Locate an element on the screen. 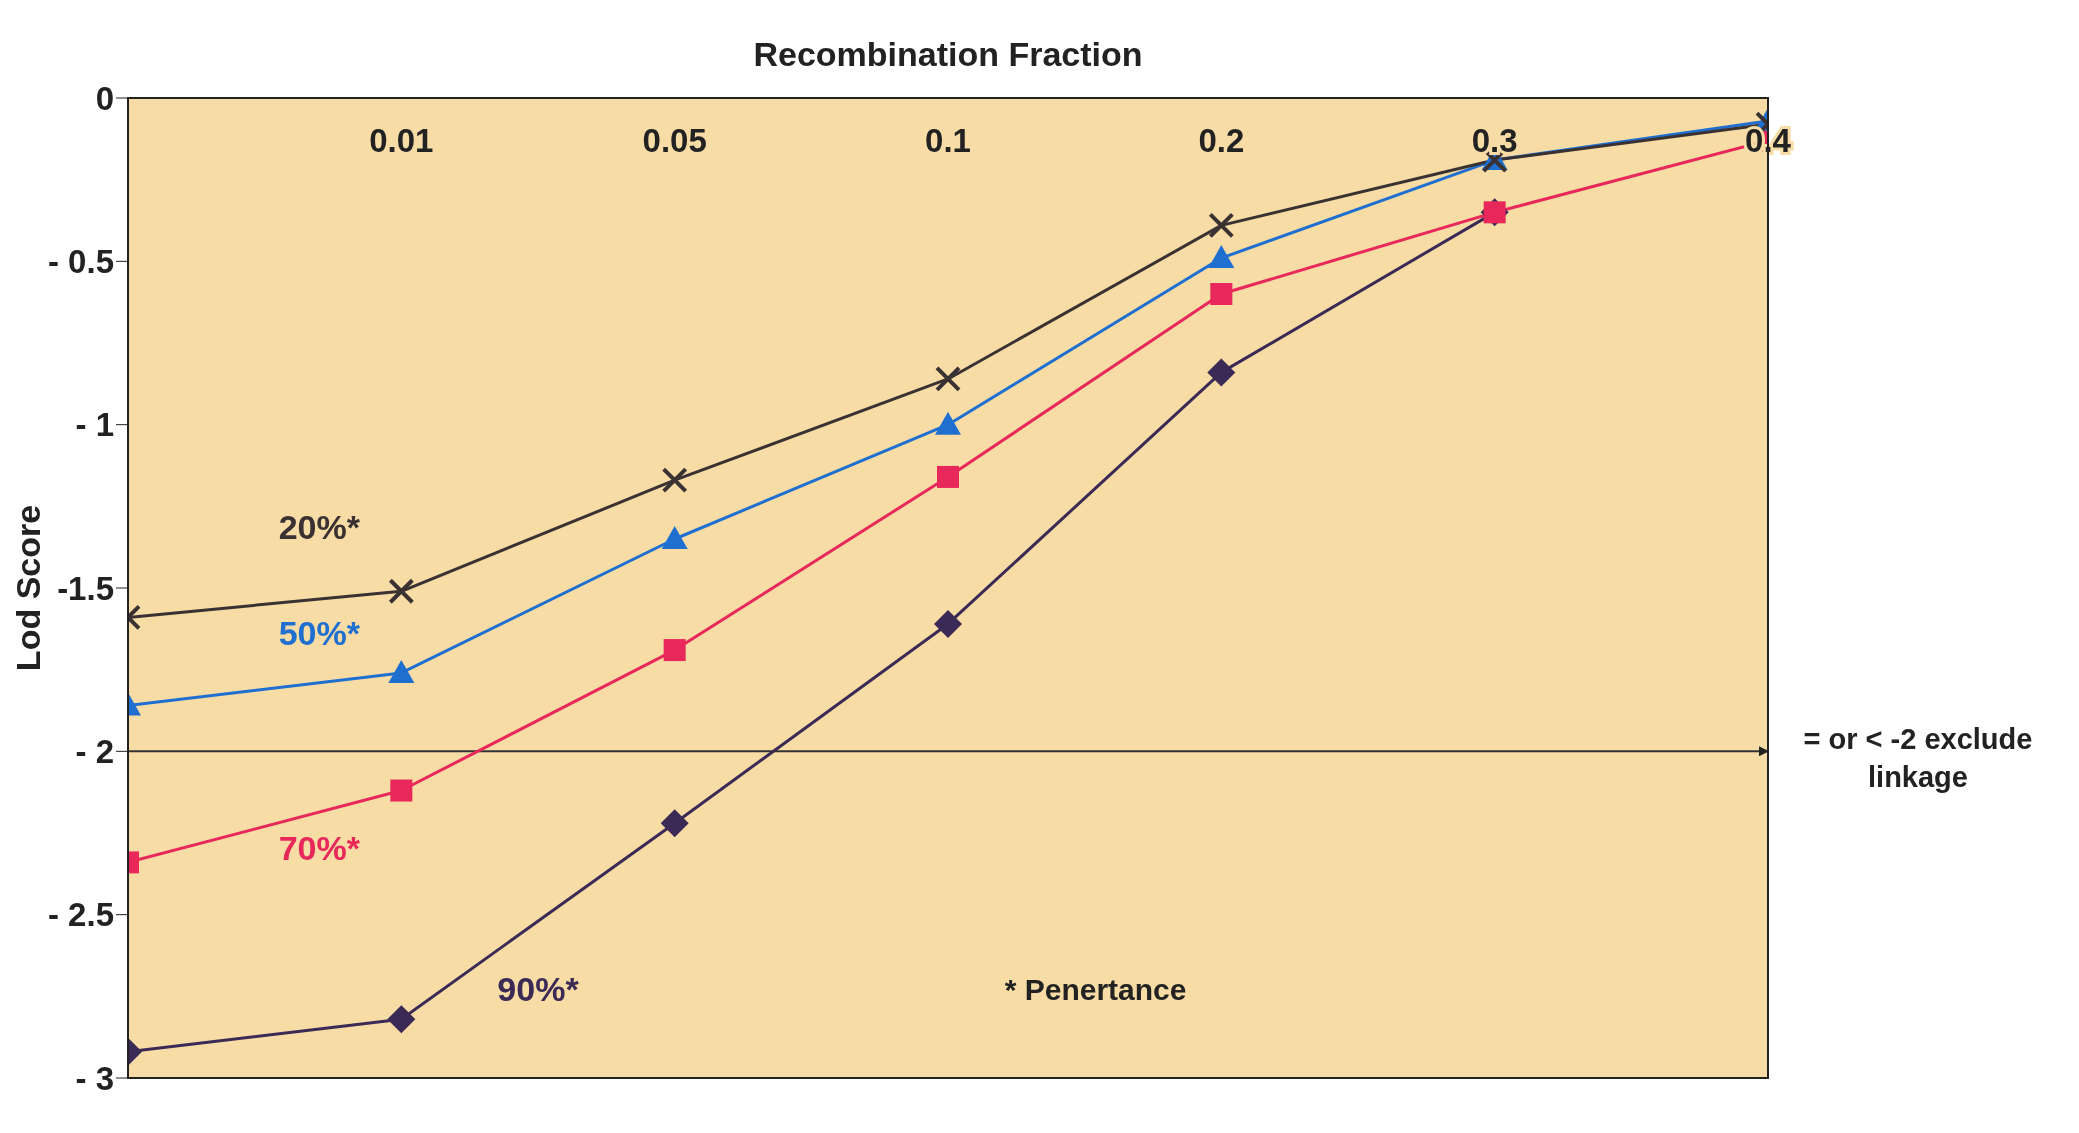  y-tick-label: - 2.5 is located at coordinates (80, 915).